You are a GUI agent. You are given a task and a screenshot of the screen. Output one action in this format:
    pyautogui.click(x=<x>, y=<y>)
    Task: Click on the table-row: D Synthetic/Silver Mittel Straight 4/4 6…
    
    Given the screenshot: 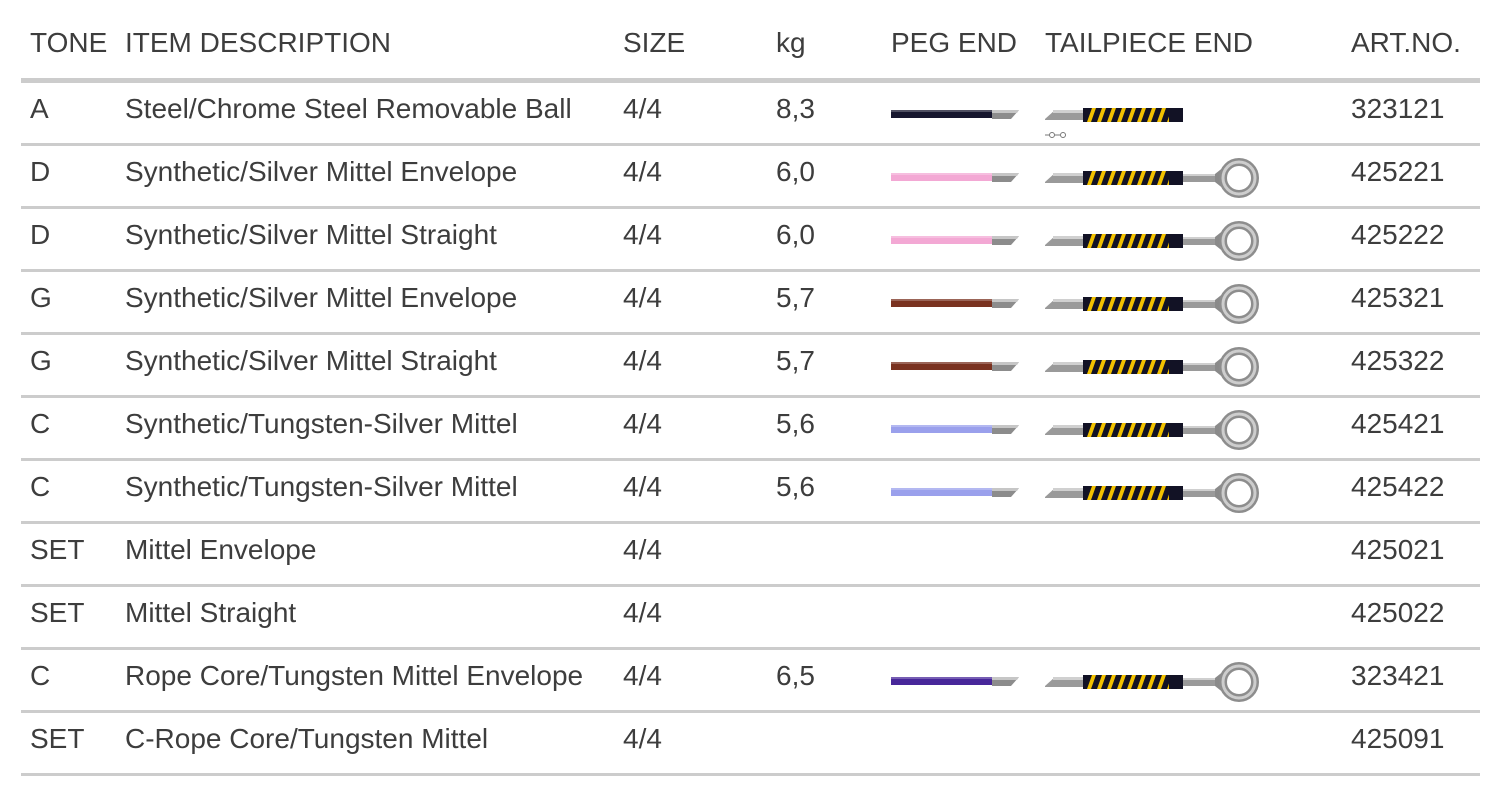 What is the action you would take?
    pyautogui.click(x=750, y=240)
    